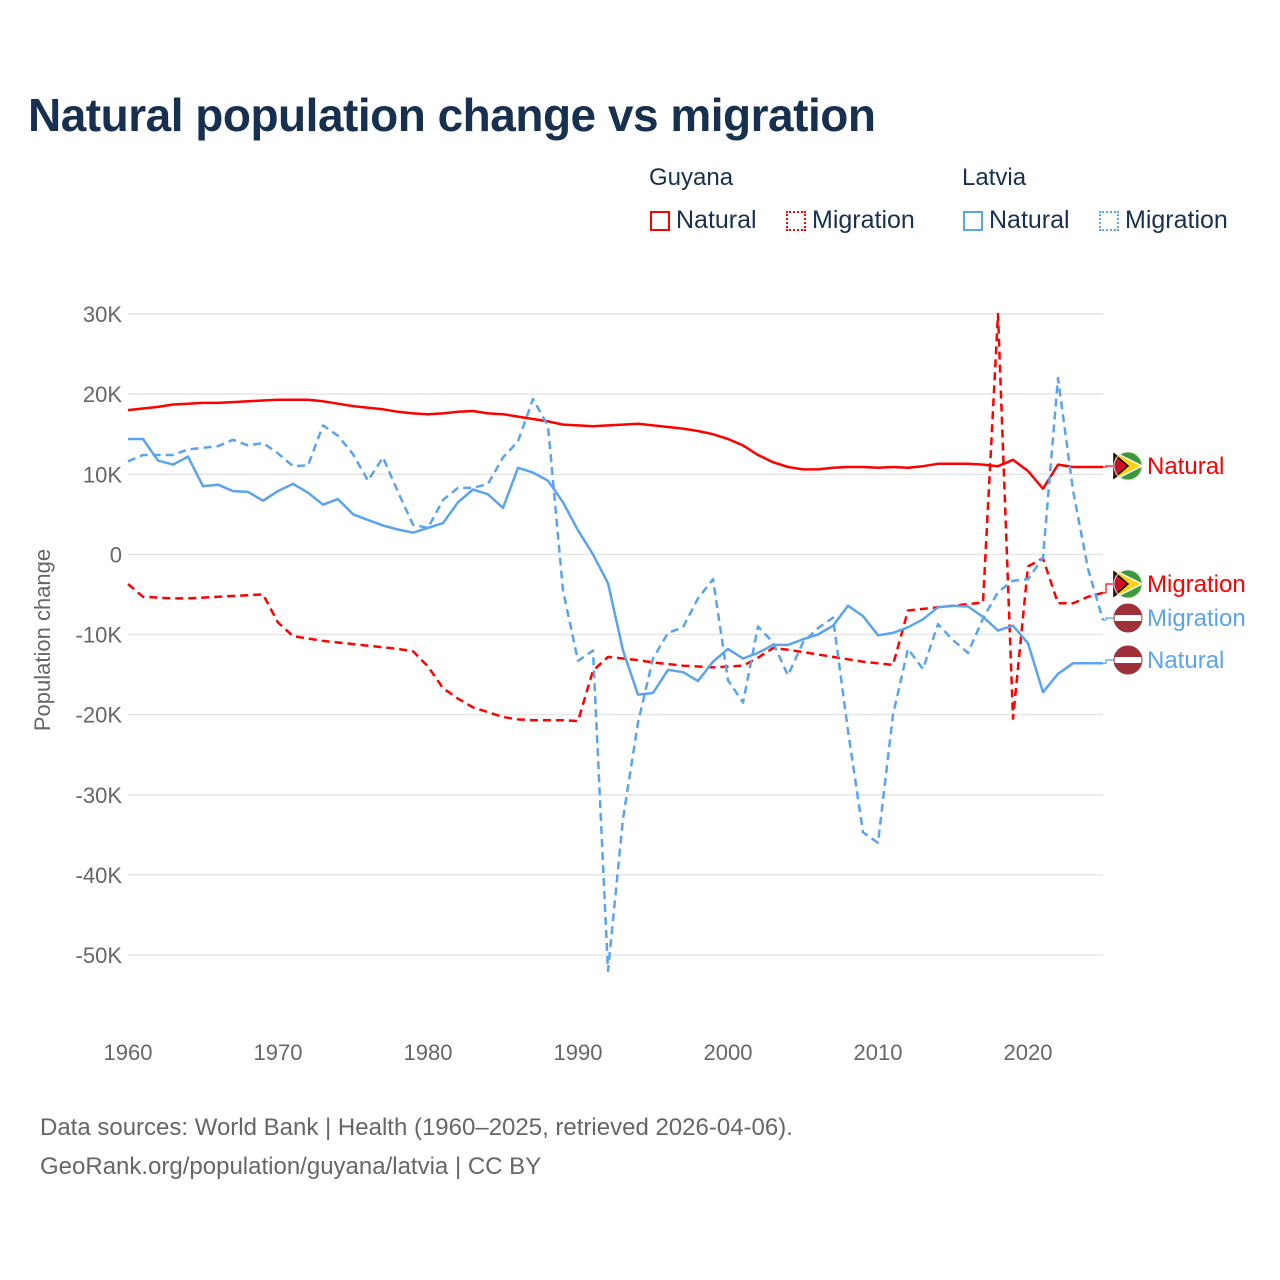  Describe the element at coordinates (615, 444) in the screenshot. I see `series-line-guyana-natural` at that location.